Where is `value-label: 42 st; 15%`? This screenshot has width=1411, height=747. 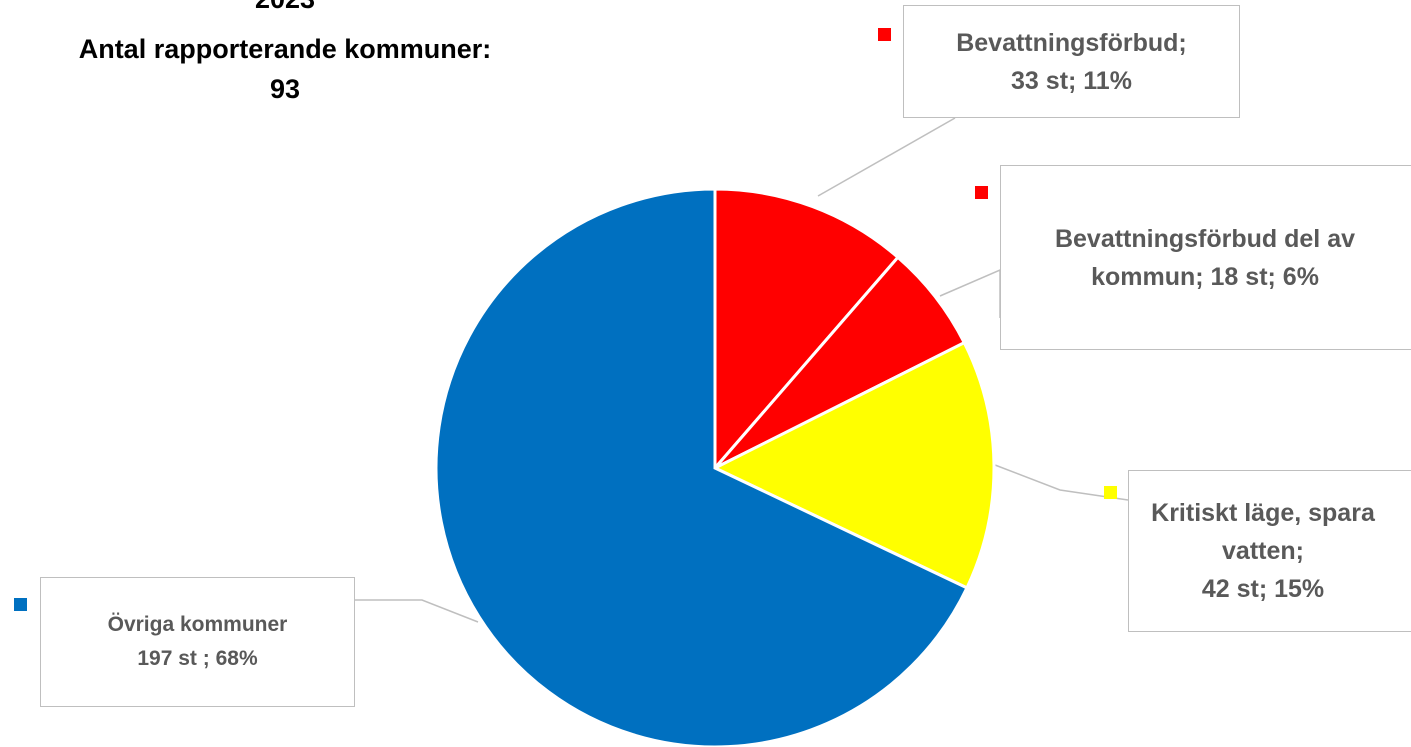 value-label: 42 st; 15% is located at coordinates (1263, 589).